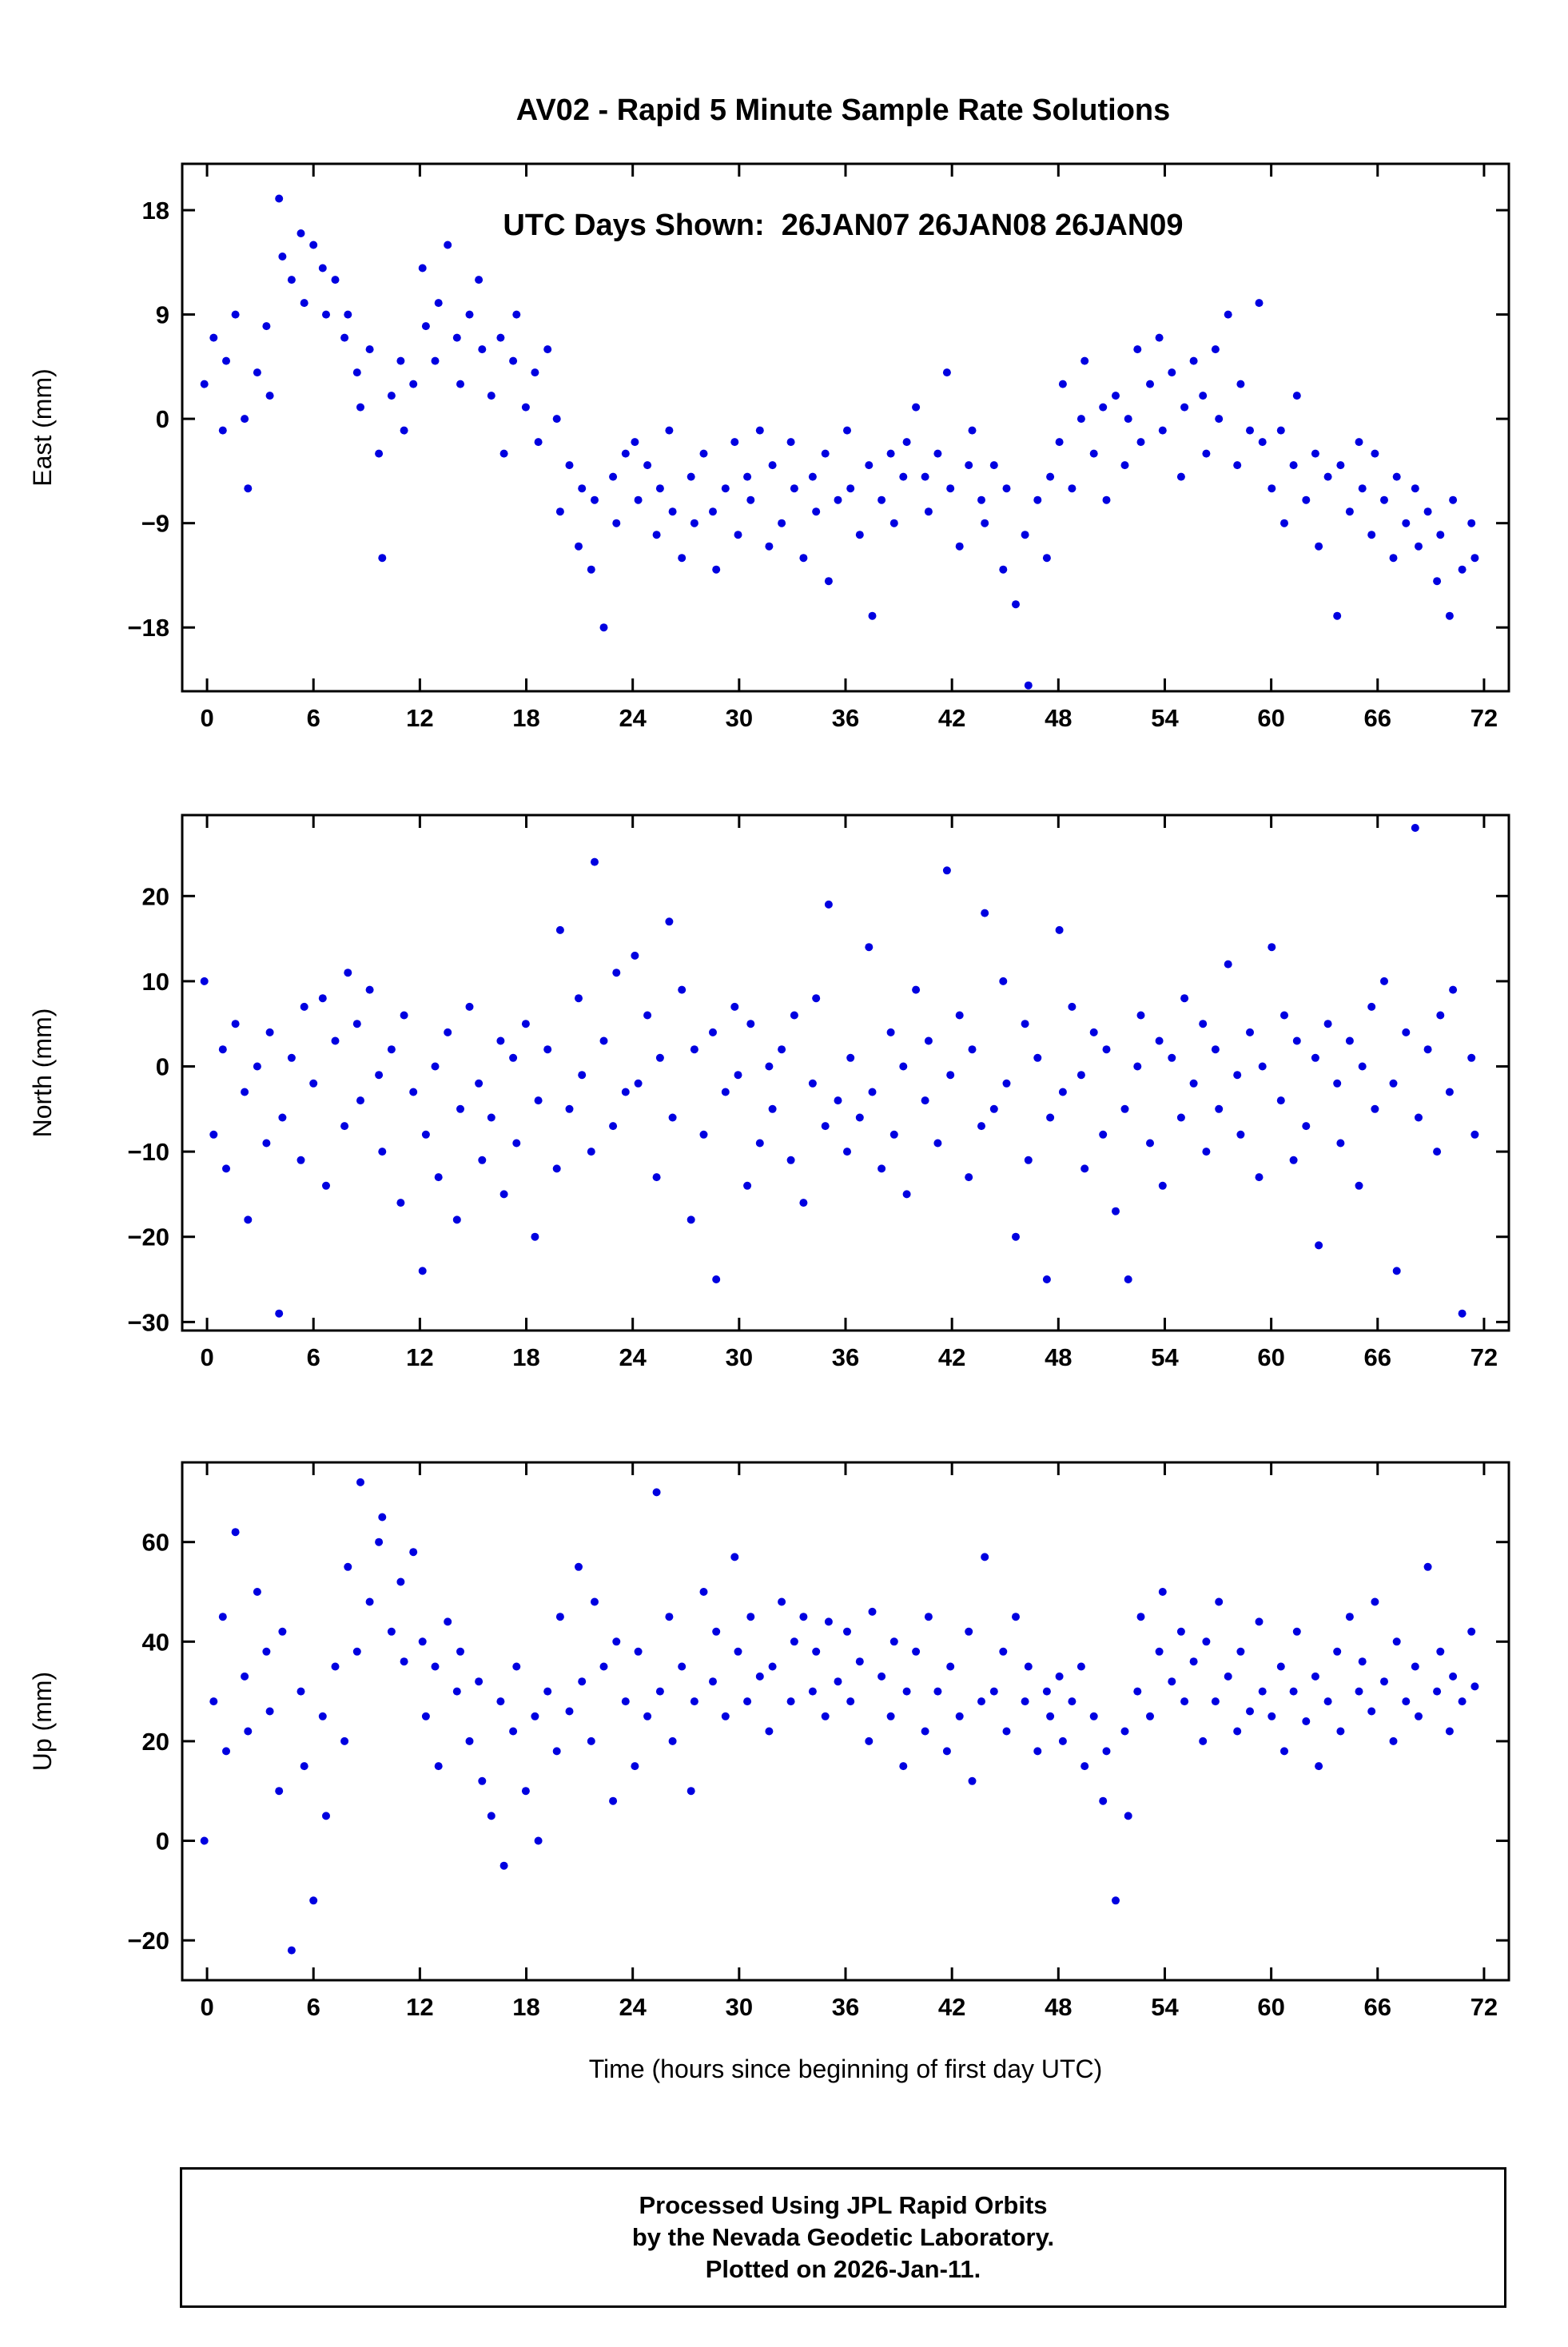 Image resolution: width=1568 pixels, height=2347 pixels. Describe the element at coordinates (148, 1152) in the screenshot. I see `svg-text: −10` at that location.